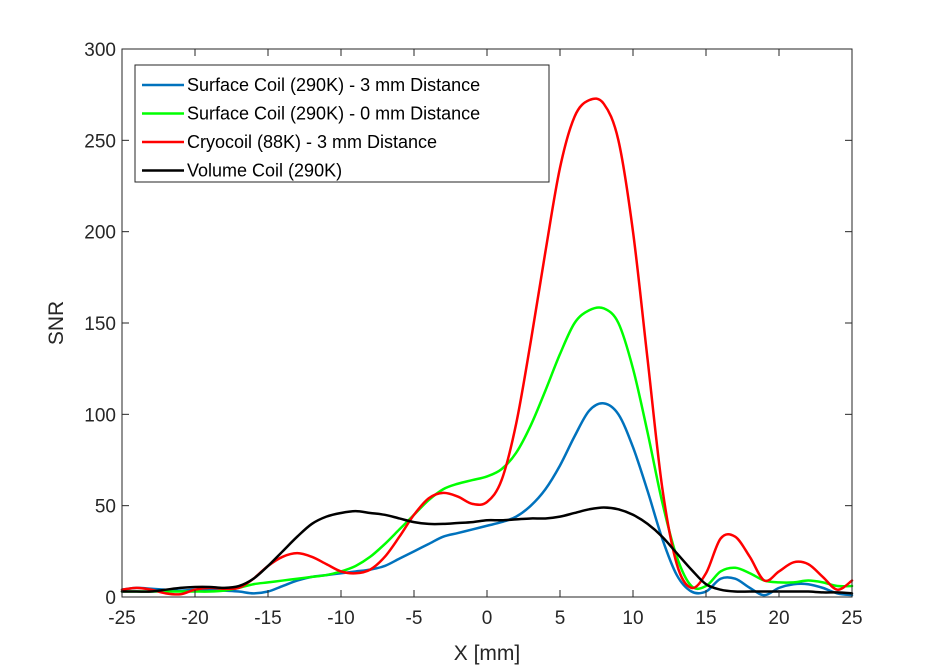  What do you see at coordinates (340, 618) in the screenshot?
I see `x-tick-label: -10` at bounding box center [340, 618].